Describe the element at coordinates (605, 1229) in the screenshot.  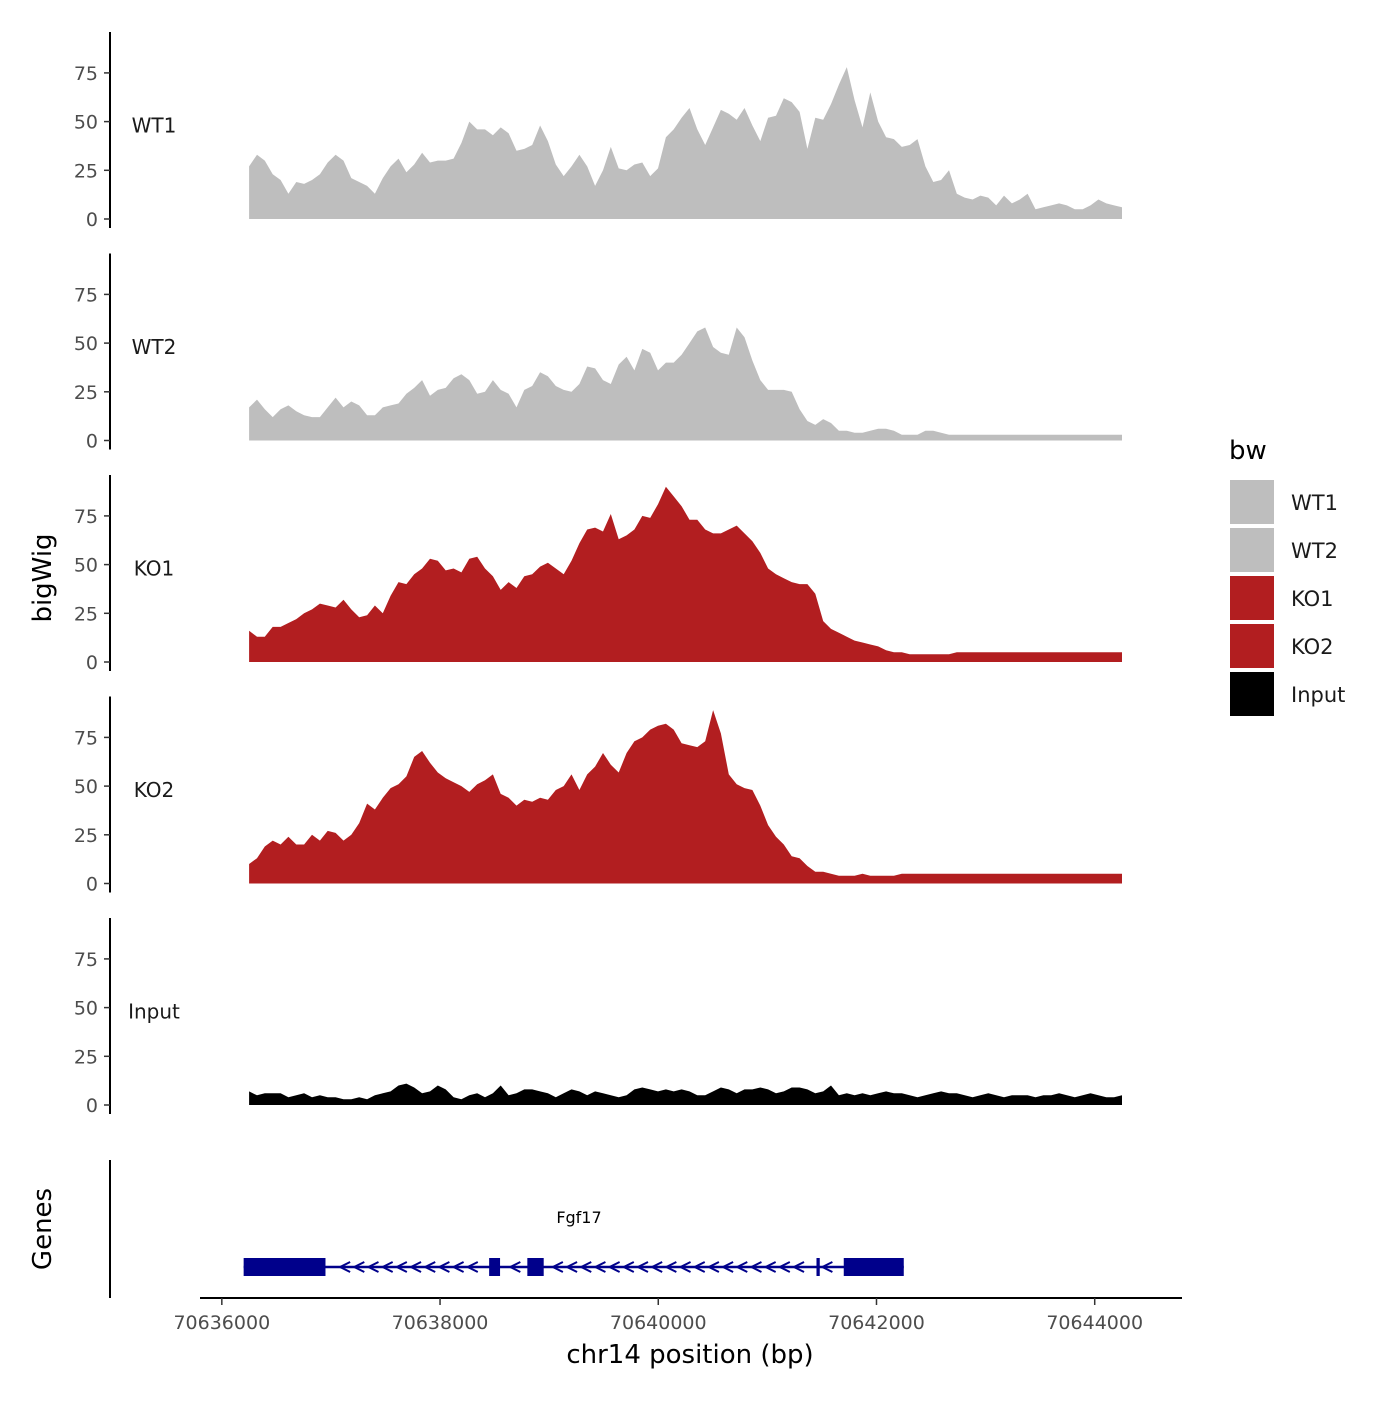
I see `genes-panel: Fgf17 Genes` at that location.